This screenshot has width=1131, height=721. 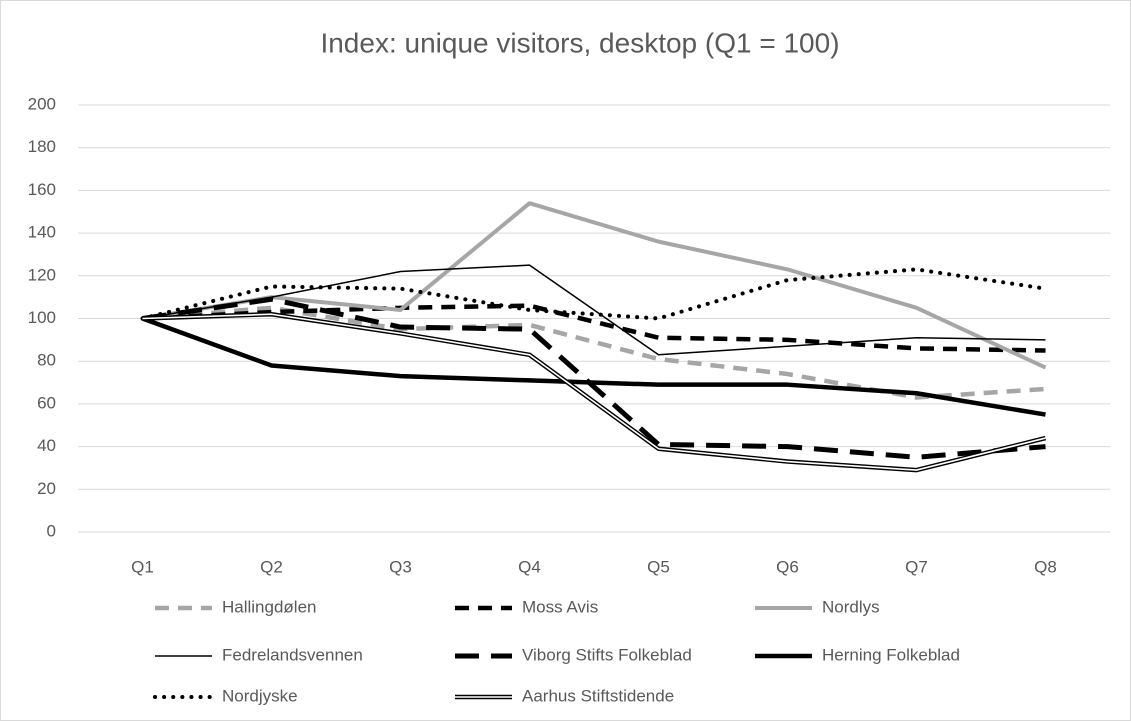 What do you see at coordinates (269, 606) in the screenshot?
I see `legend-label: Hallingdølen` at bounding box center [269, 606].